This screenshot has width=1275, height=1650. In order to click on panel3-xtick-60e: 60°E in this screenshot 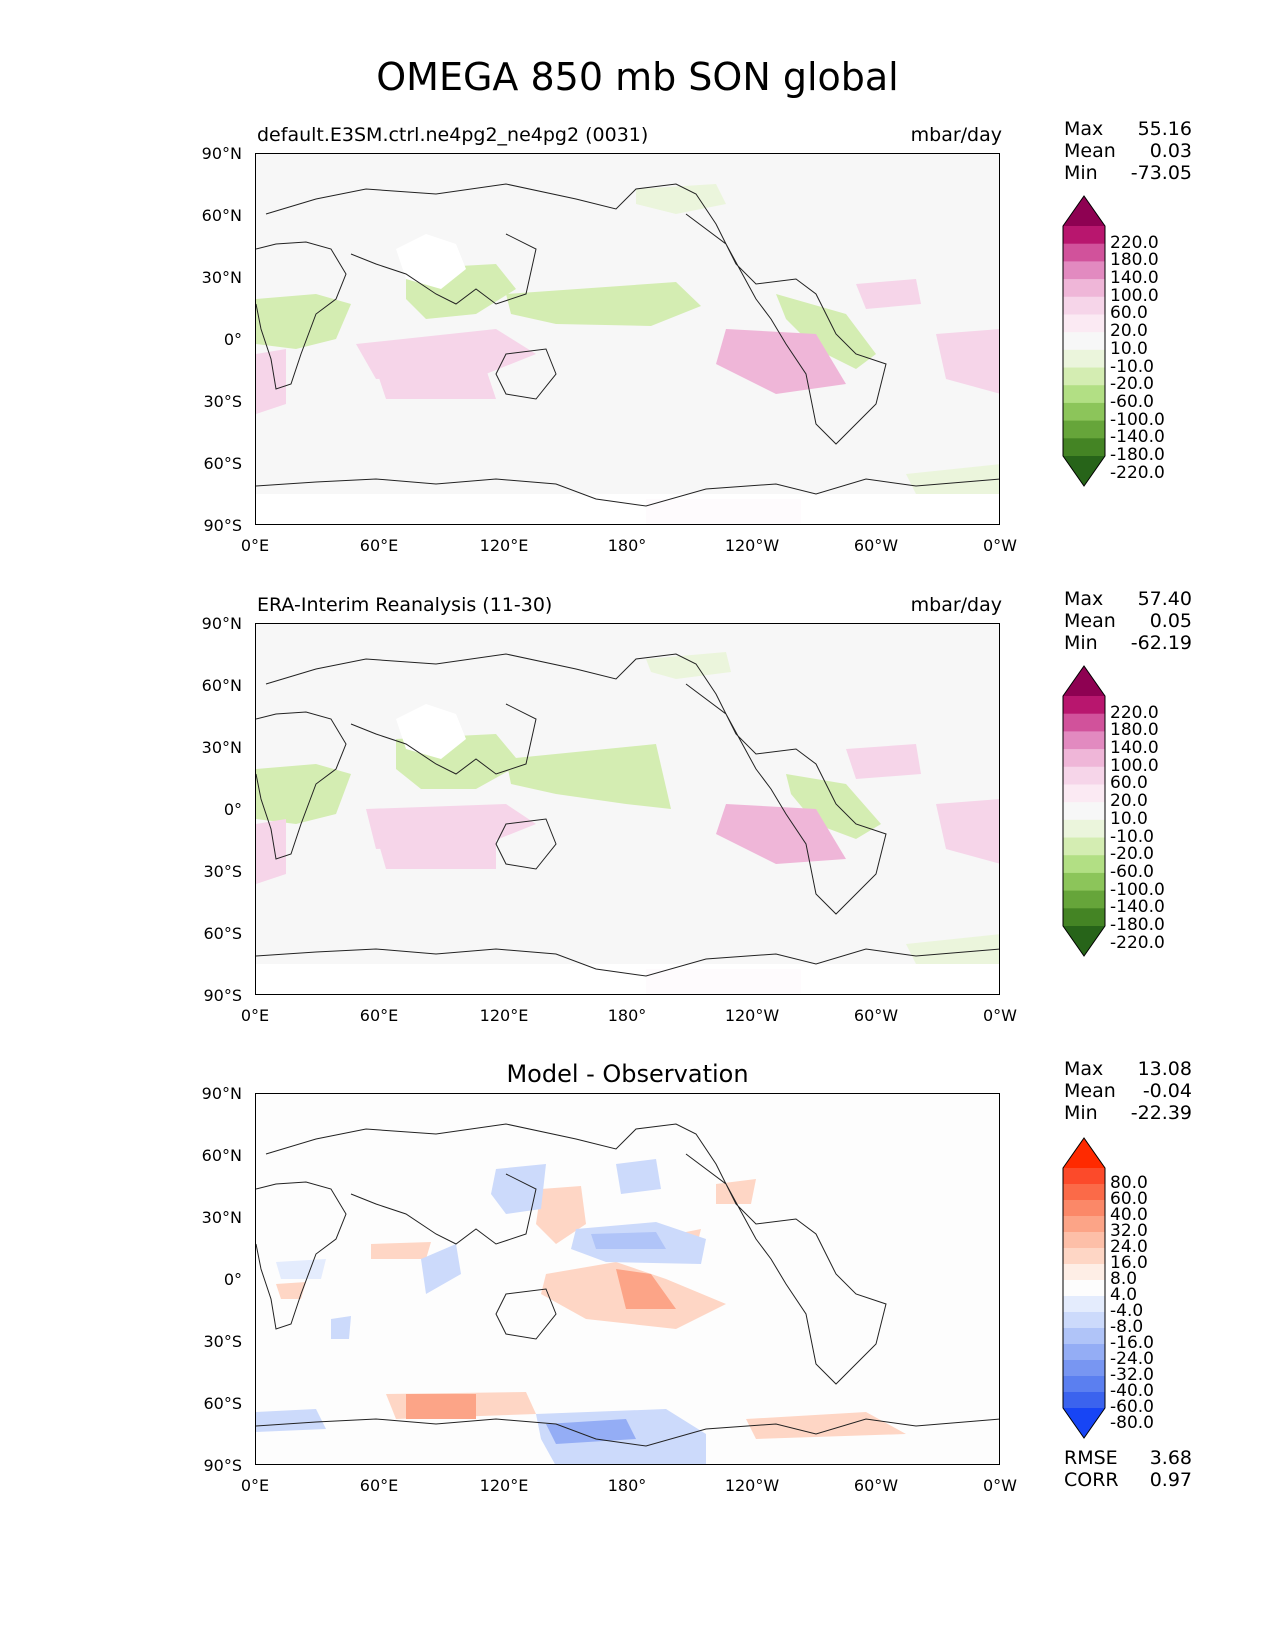, I will do `click(379, 1485)`.